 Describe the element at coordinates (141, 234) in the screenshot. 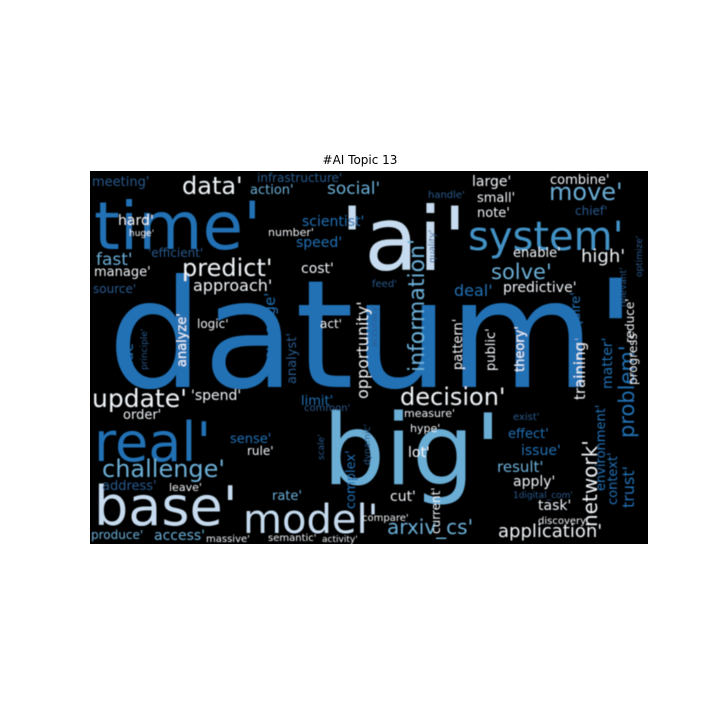

I see `word-huge: huge'` at that location.